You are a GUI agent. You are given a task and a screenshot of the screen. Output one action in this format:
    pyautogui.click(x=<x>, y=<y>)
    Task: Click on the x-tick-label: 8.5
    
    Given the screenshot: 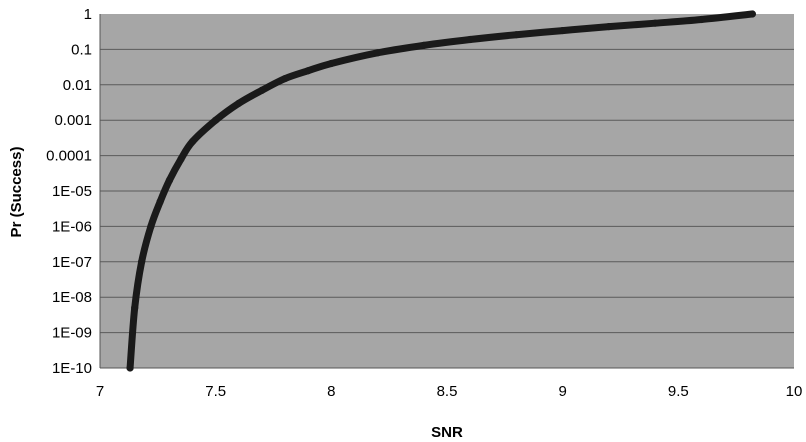 What is the action you would take?
    pyautogui.click(x=447, y=391)
    